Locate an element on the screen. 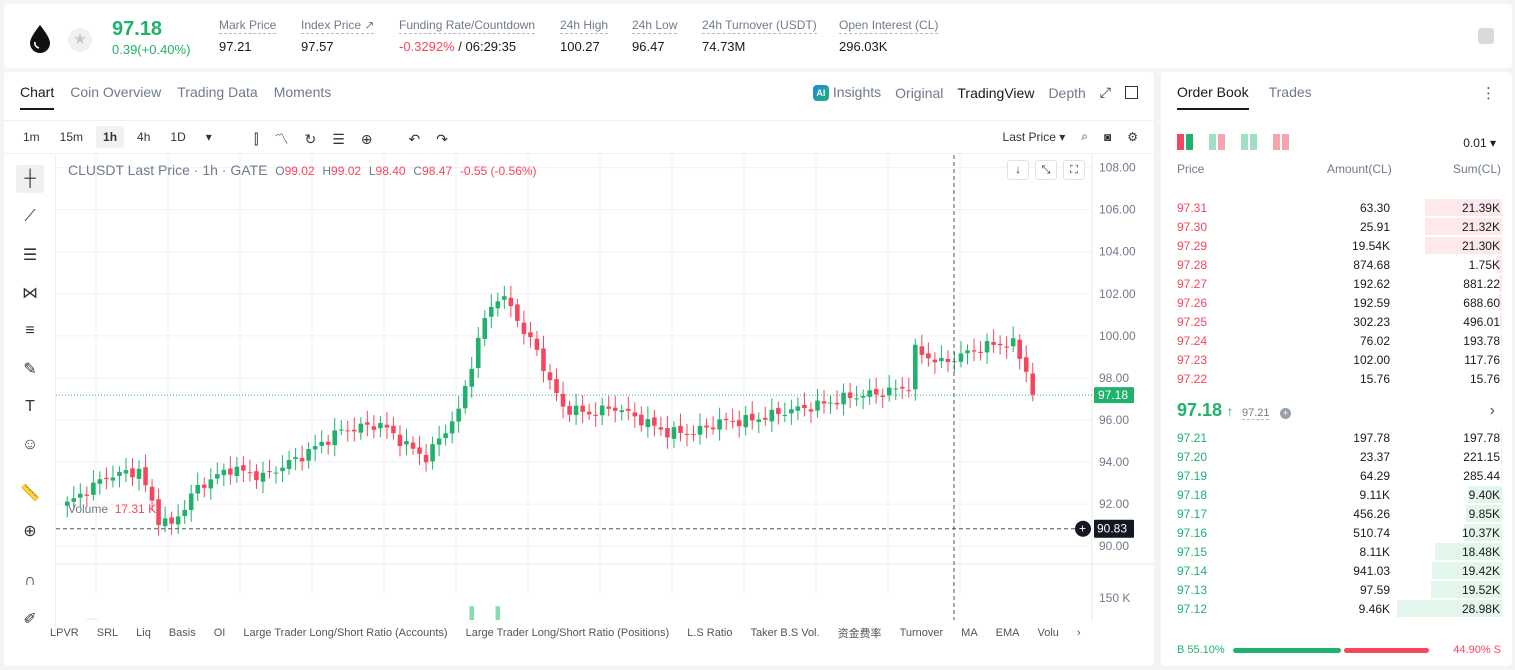 Image resolution: width=1515 pixels, height=670 pixels. crosshair-icon: ┼ is located at coordinates (30, 179).